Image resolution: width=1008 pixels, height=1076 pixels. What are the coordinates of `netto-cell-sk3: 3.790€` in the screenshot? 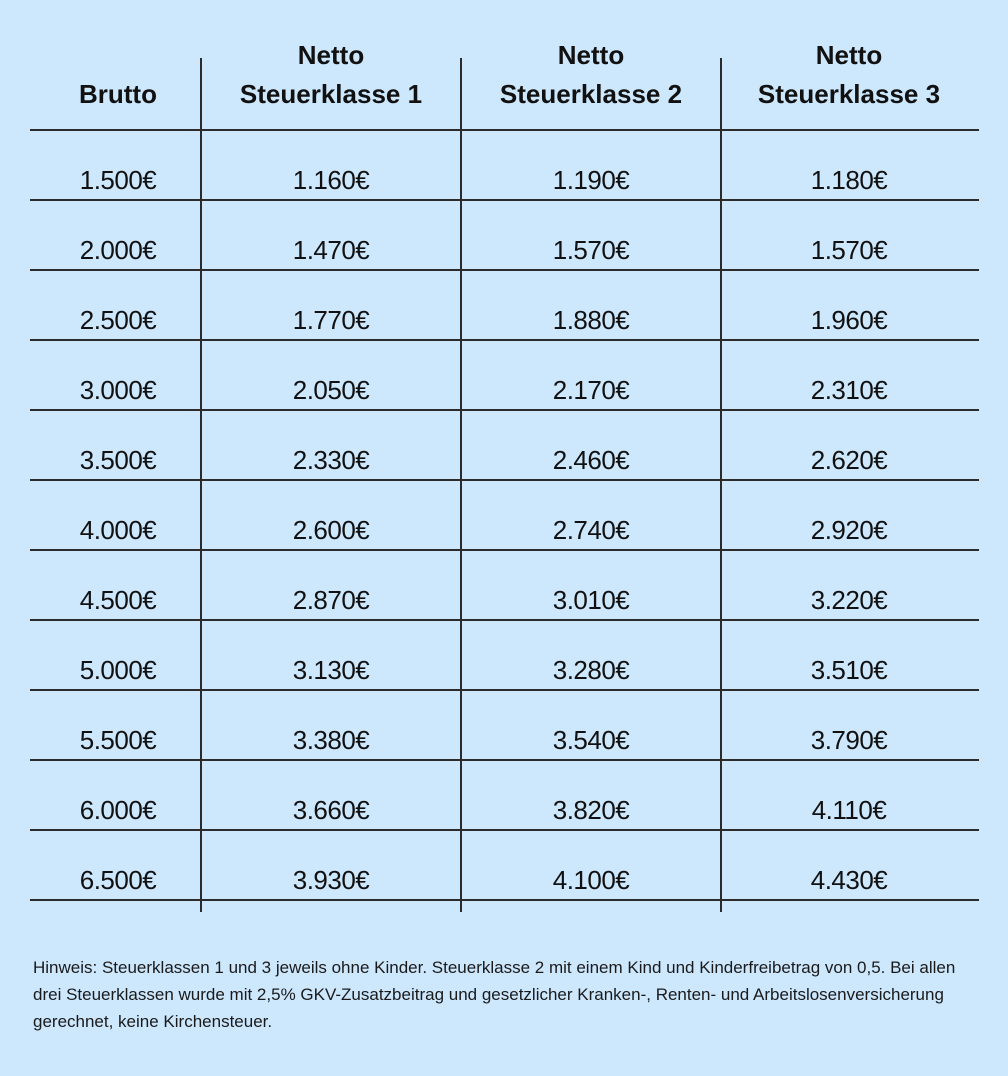 It's located at (849, 740).